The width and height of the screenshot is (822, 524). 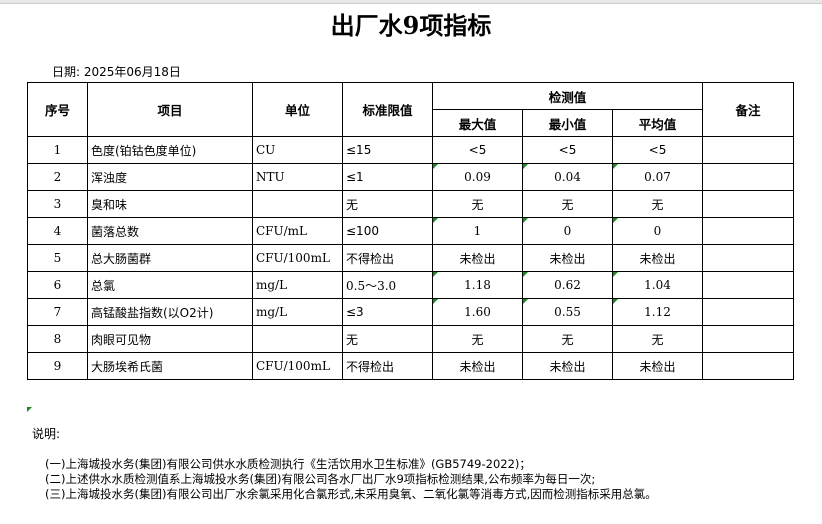 What do you see at coordinates (57, 312) in the screenshot?
I see `cell-seq: 7` at bounding box center [57, 312].